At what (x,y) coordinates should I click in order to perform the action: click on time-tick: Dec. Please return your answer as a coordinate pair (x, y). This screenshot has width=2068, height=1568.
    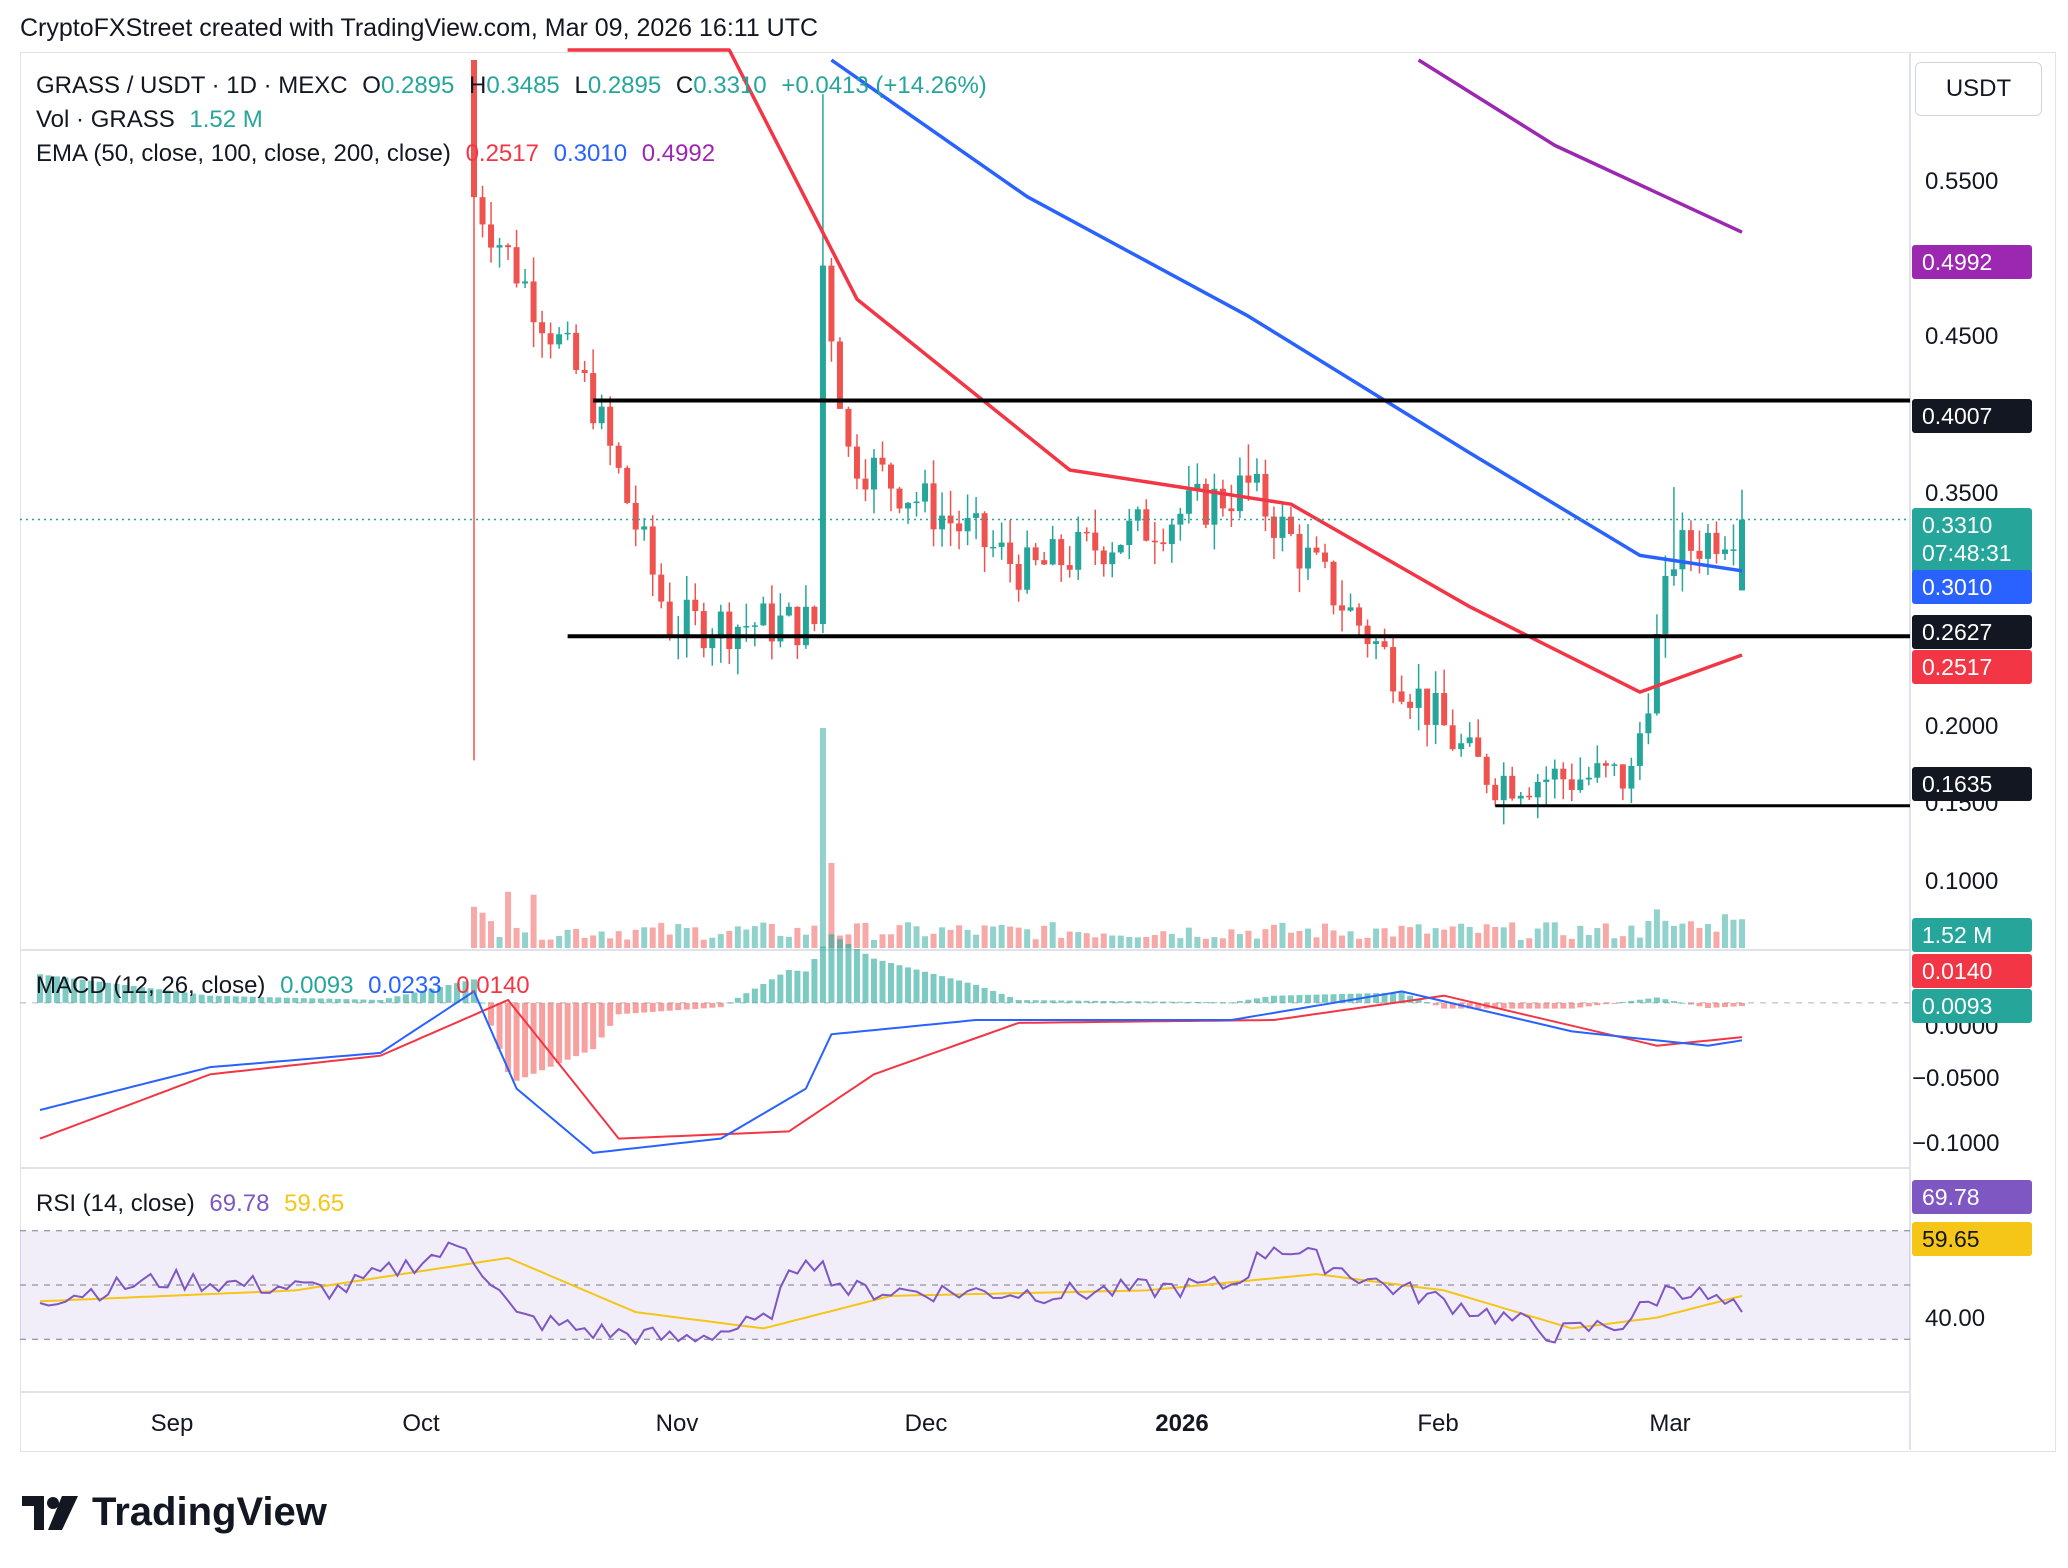
    Looking at the image, I should click on (926, 1423).